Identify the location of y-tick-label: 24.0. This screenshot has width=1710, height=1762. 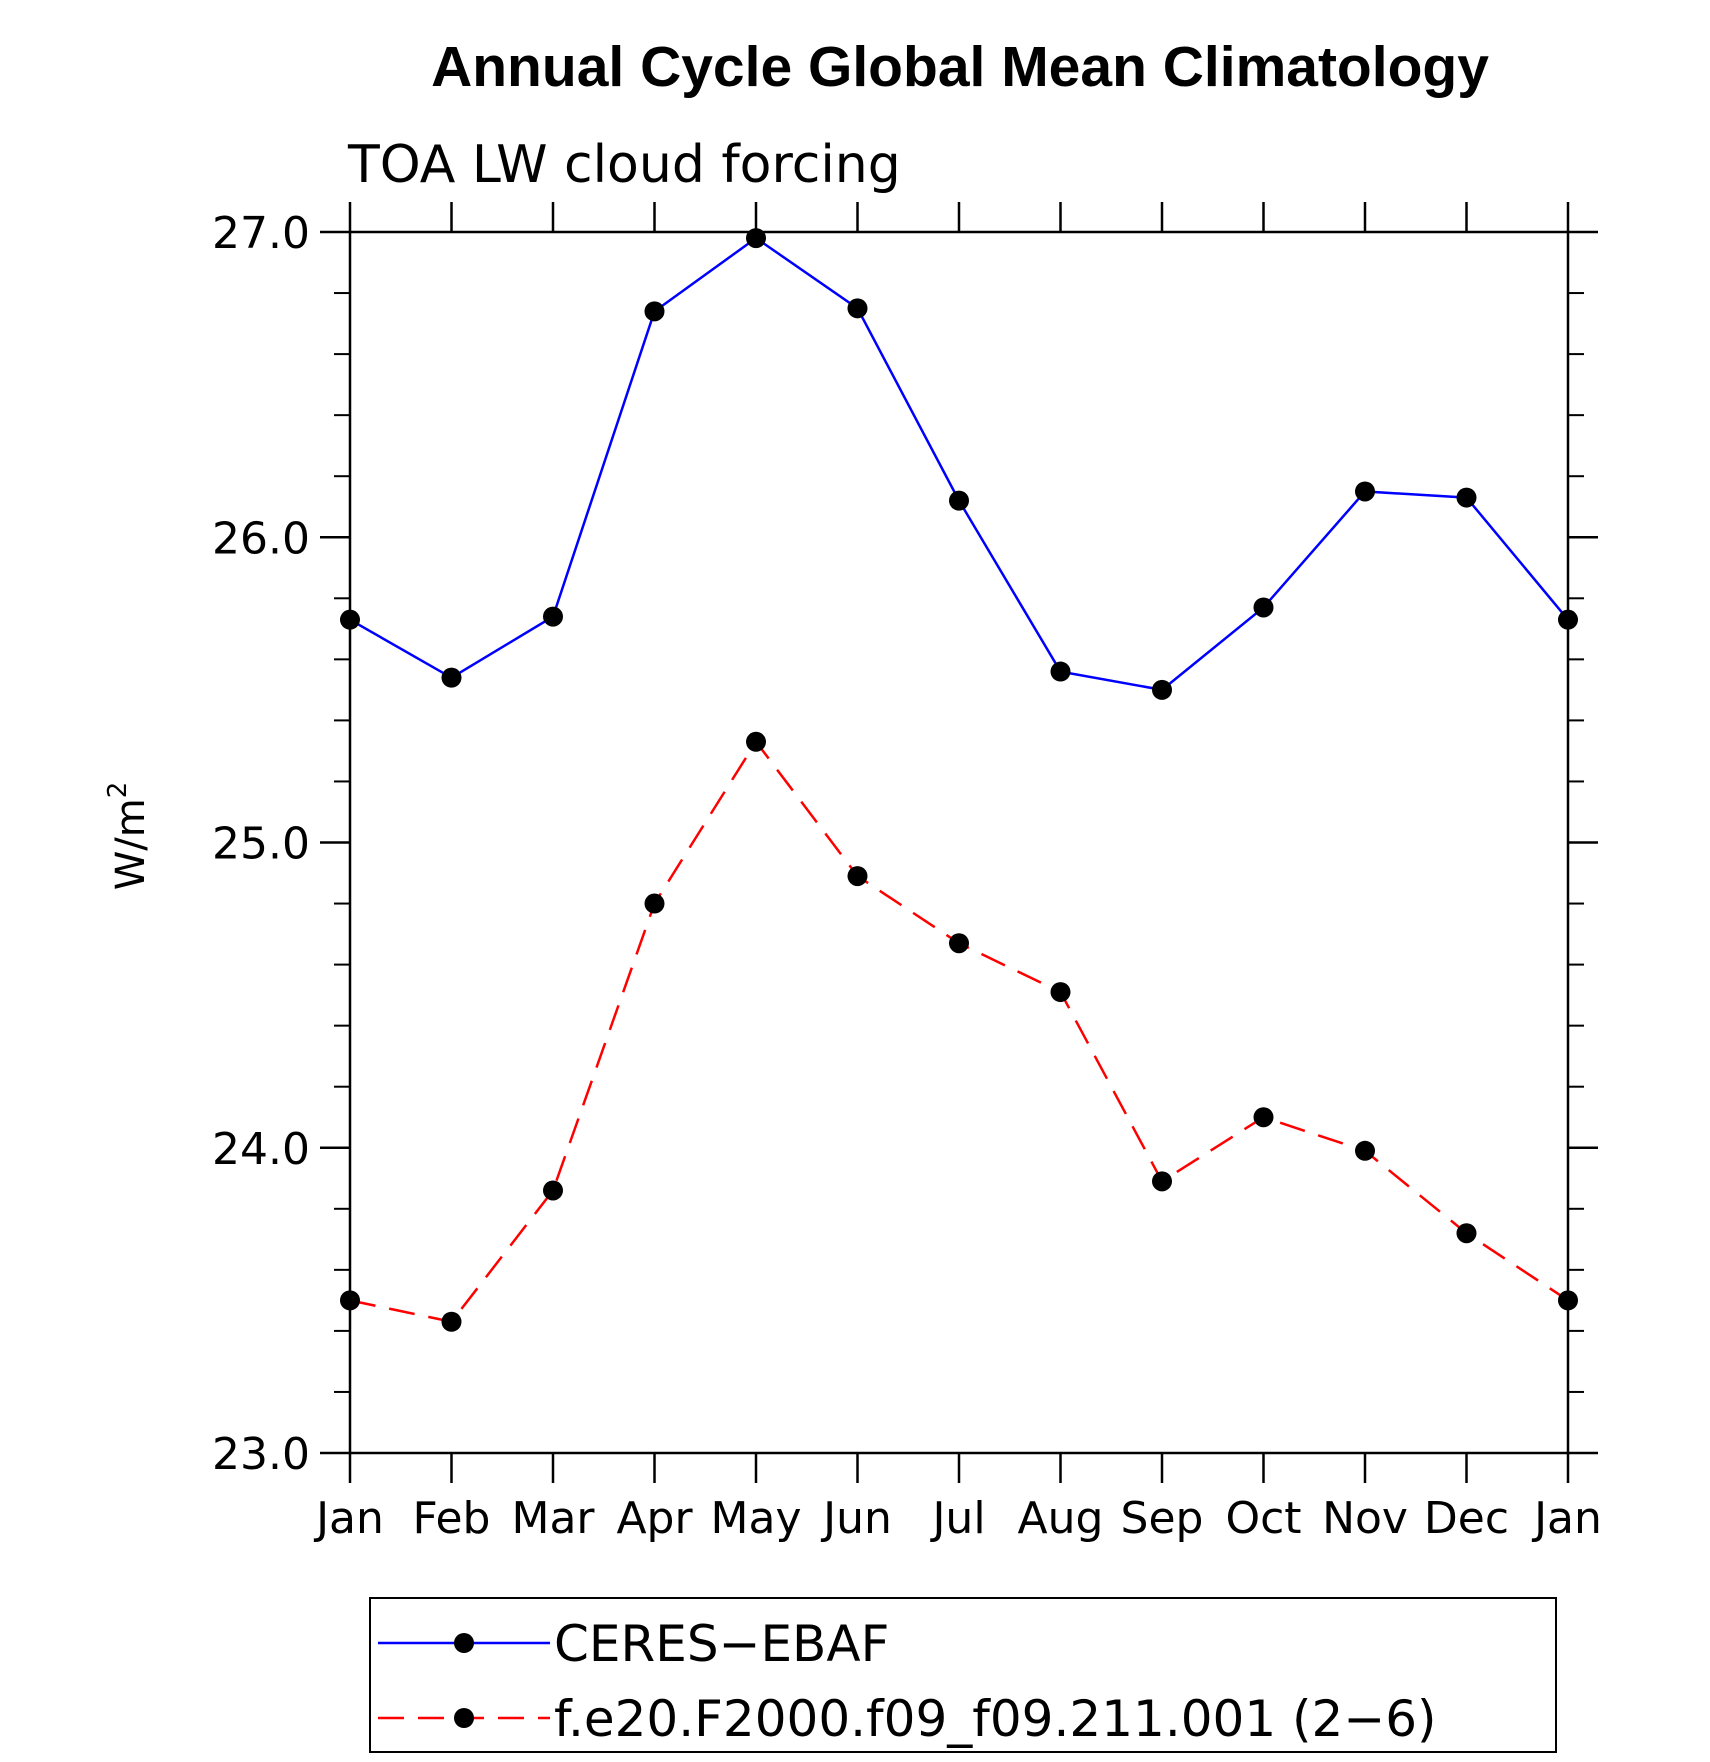
(261, 1149).